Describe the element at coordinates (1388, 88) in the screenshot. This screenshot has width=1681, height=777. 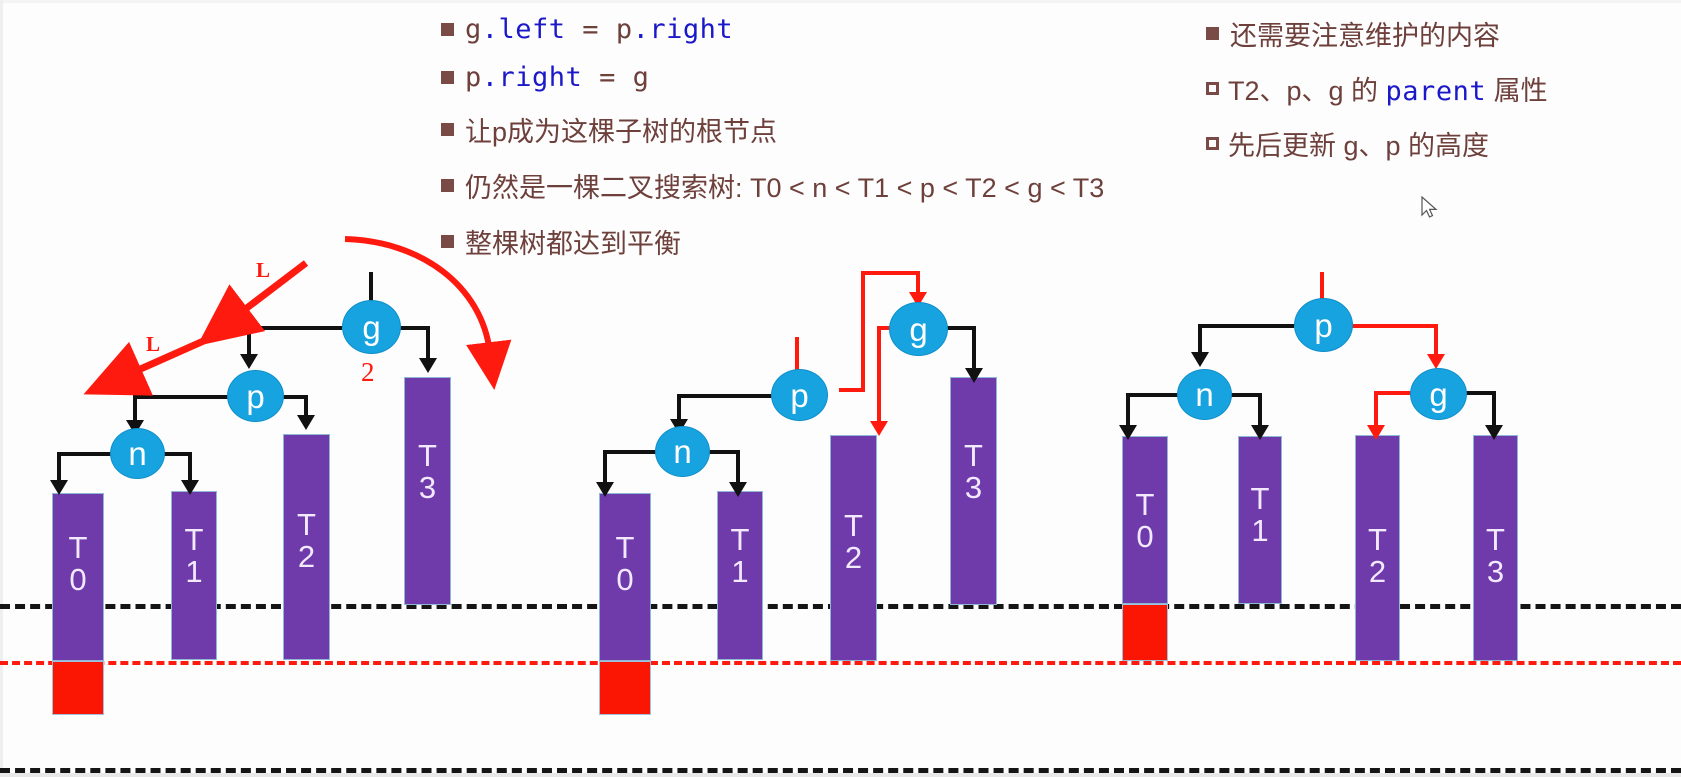
I see `bullet-text: T2、p、g 的 parent 属性` at that location.